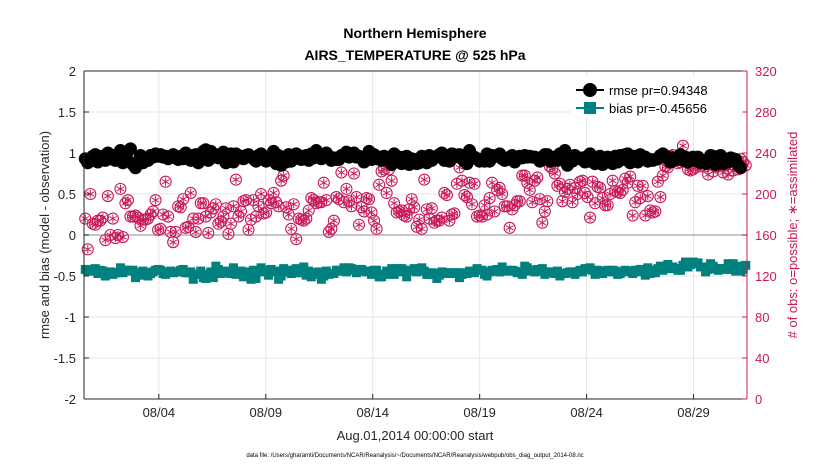 This screenshot has height=470, width=830. I want to click on x-axis-label: Aug.01,2014 00:00:00 start, so click(415, 435).